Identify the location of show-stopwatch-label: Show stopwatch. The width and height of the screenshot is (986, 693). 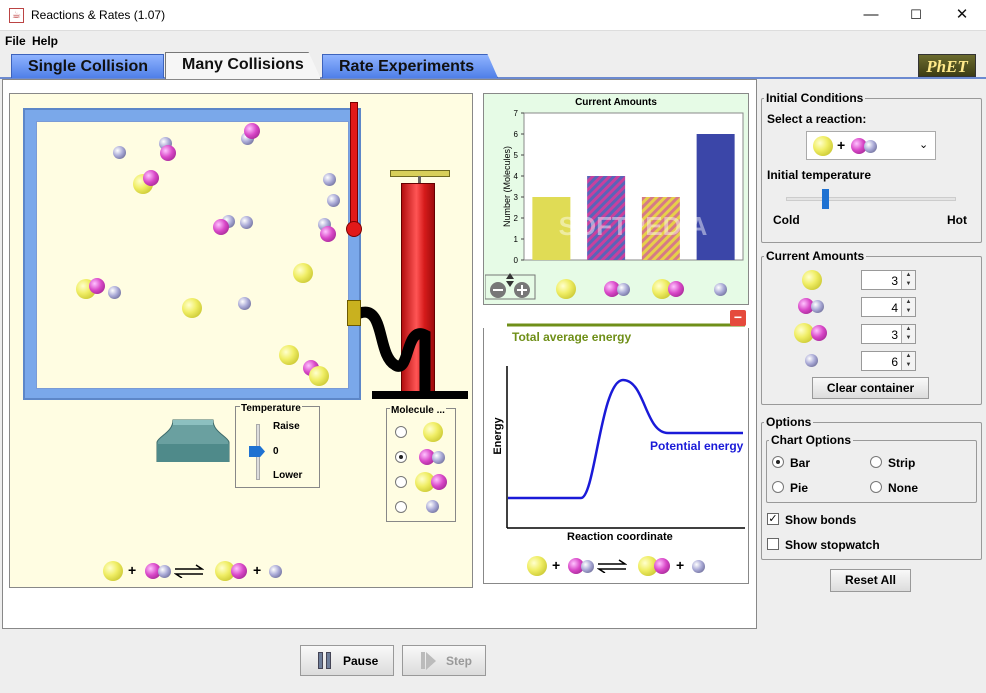
(832, 545).